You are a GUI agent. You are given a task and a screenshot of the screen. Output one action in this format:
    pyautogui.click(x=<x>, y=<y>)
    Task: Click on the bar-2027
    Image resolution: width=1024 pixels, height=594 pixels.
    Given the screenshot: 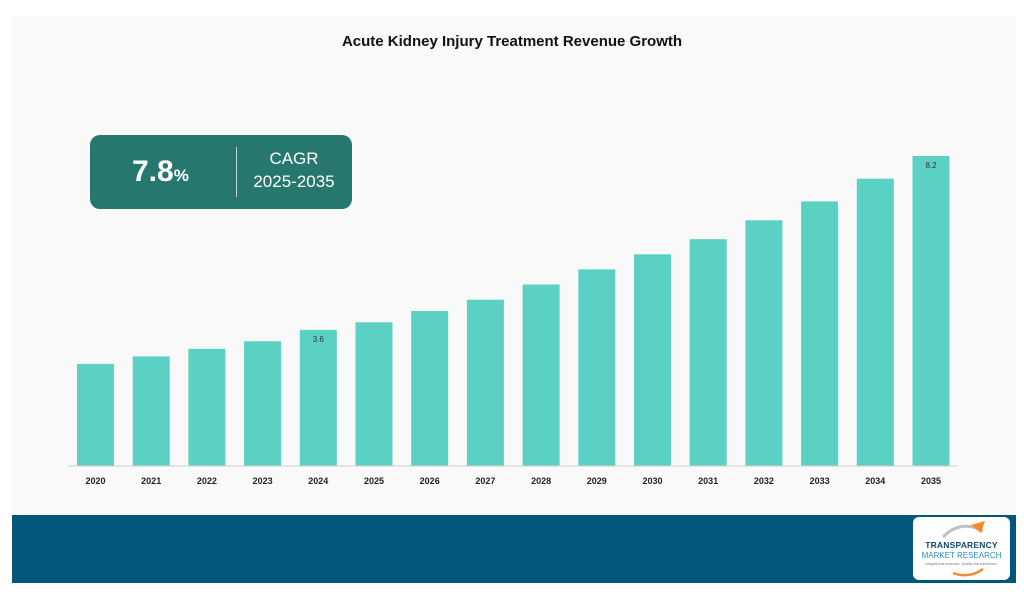 What is the action you would take?
    pyautogui.click(x=485, y=382)
    